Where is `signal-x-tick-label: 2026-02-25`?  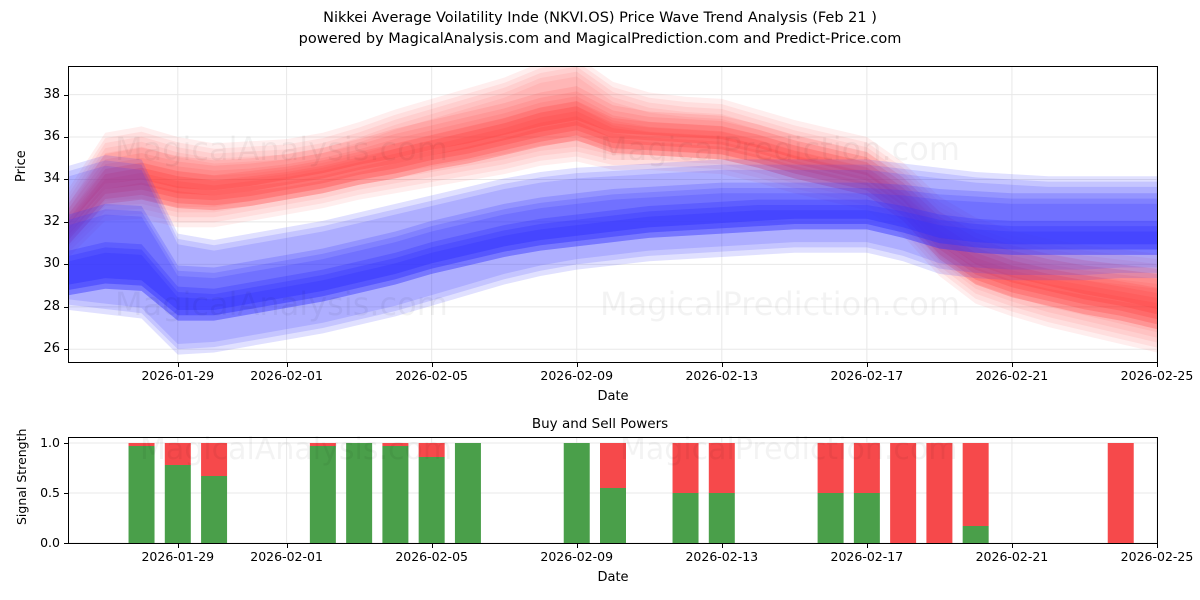
signal-x-tick-label: 2026-02-25 is located at coordinates (1157, 556).